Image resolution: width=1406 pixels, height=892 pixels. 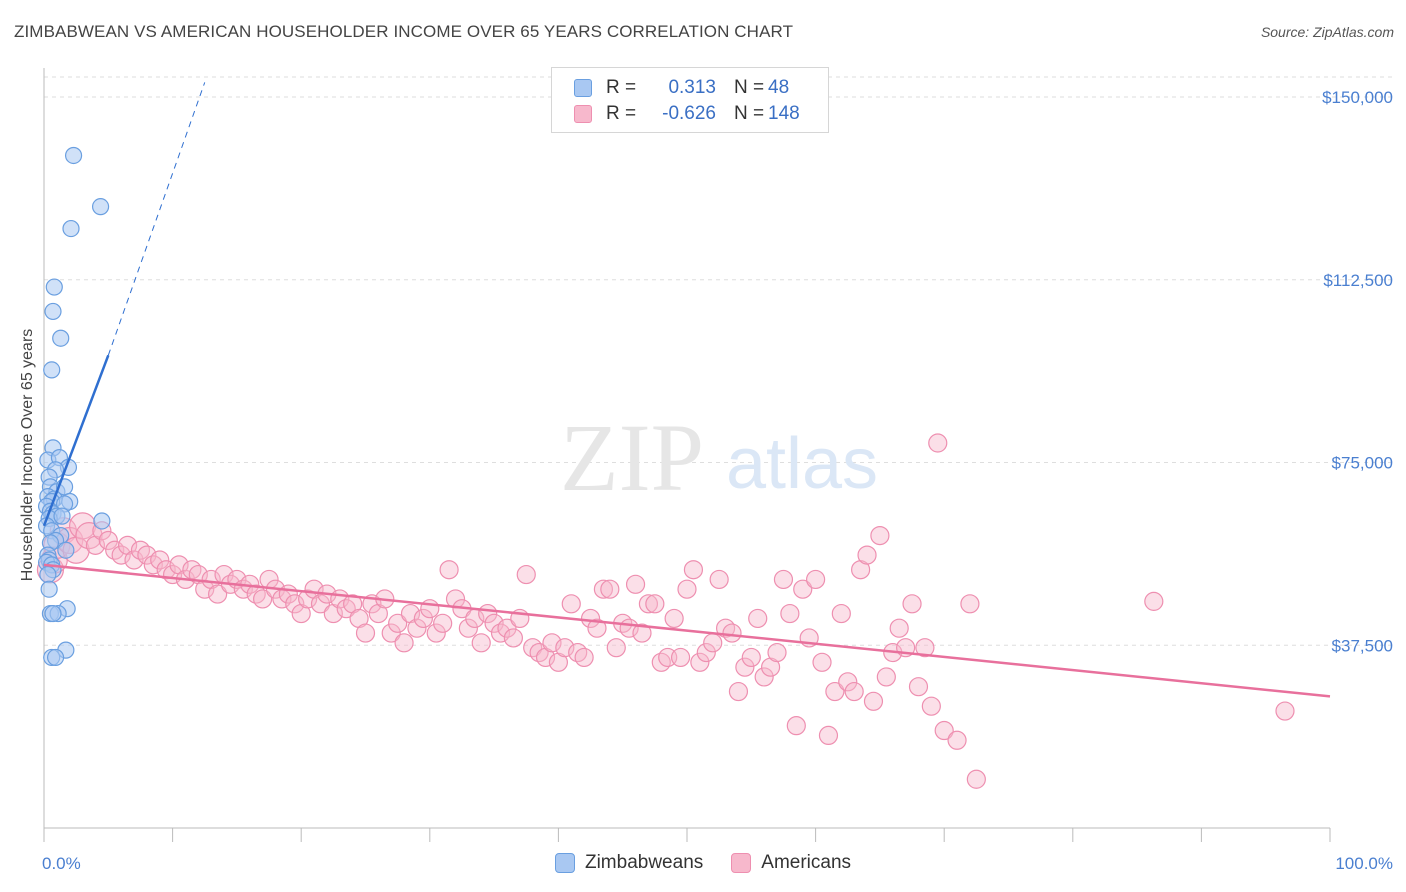 What do you see at coordinates (692, 87) in the screenshot?
I see `legend-r-value: 0.313` at bounding box center [692, 87].